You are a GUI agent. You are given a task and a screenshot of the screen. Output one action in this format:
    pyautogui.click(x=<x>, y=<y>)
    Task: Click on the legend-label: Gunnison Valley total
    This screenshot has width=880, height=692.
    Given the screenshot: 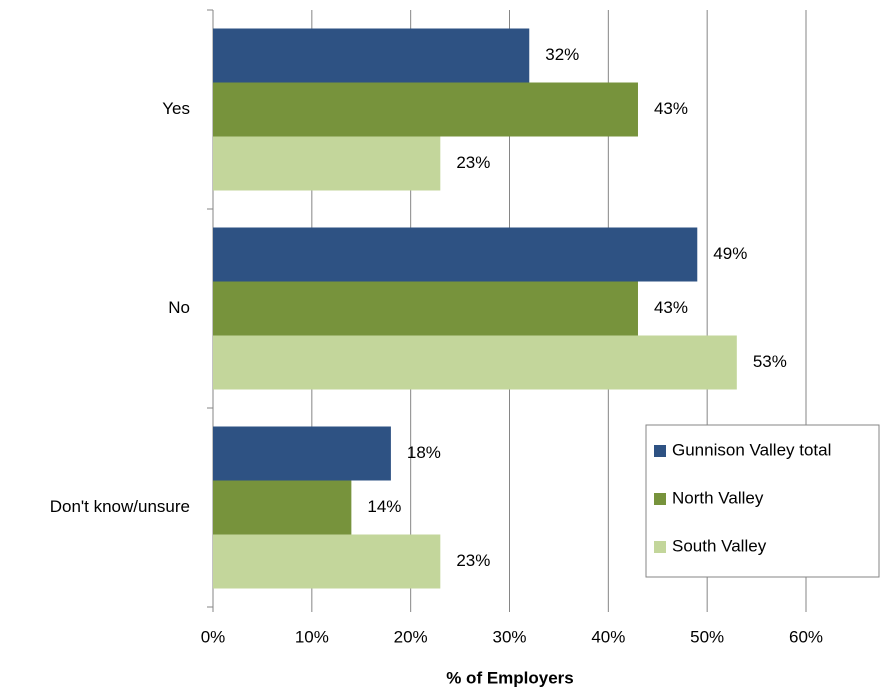 What is the action you would take?
    pyautogui.click(x=751, y=449)
    